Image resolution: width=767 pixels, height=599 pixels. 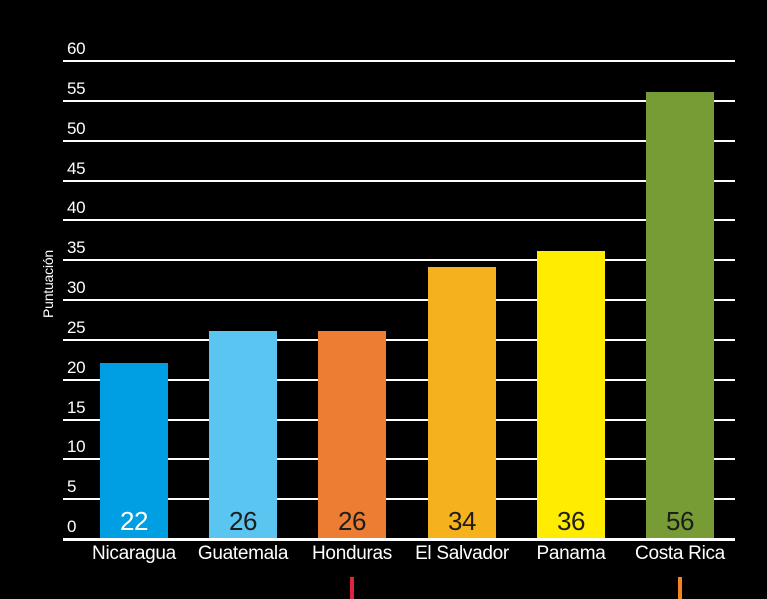 What do you see at coordinates (72, 486) in the screenshot?
I see `y-tick-label-5: 5` at bounding box center [72, 486].